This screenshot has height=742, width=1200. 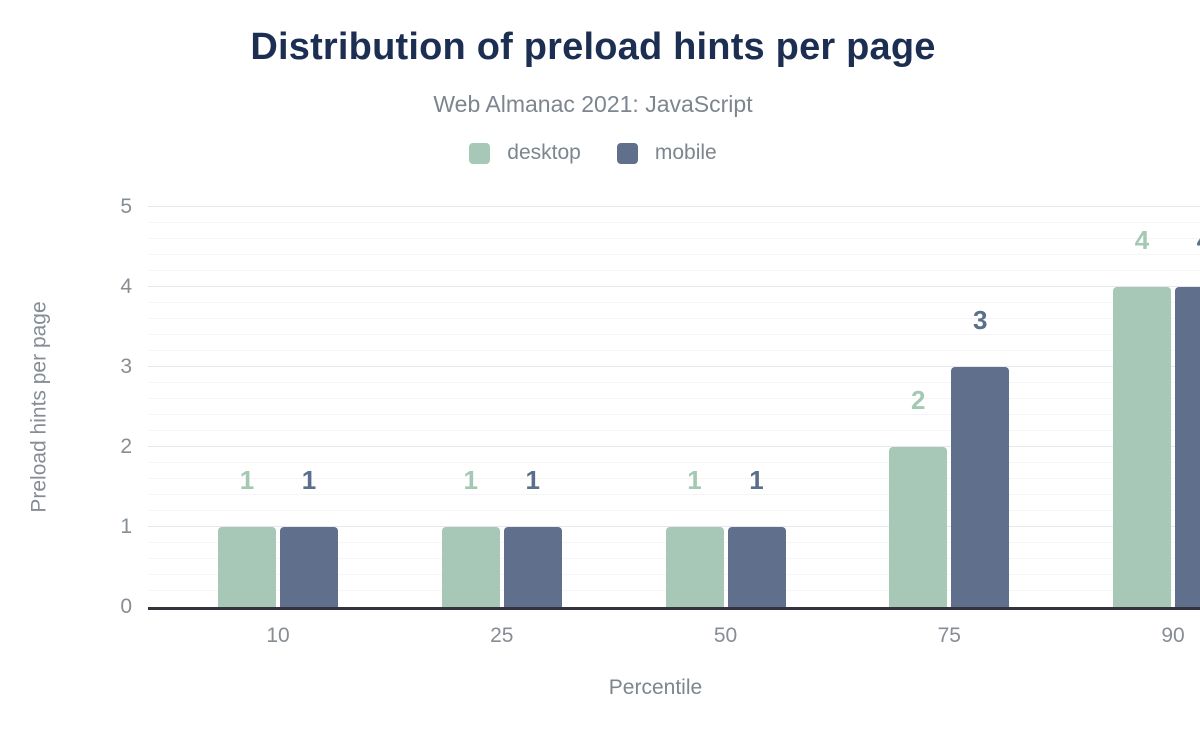 I want to click on bar-group-10: 1 1 10, so click(x=278, y=427).